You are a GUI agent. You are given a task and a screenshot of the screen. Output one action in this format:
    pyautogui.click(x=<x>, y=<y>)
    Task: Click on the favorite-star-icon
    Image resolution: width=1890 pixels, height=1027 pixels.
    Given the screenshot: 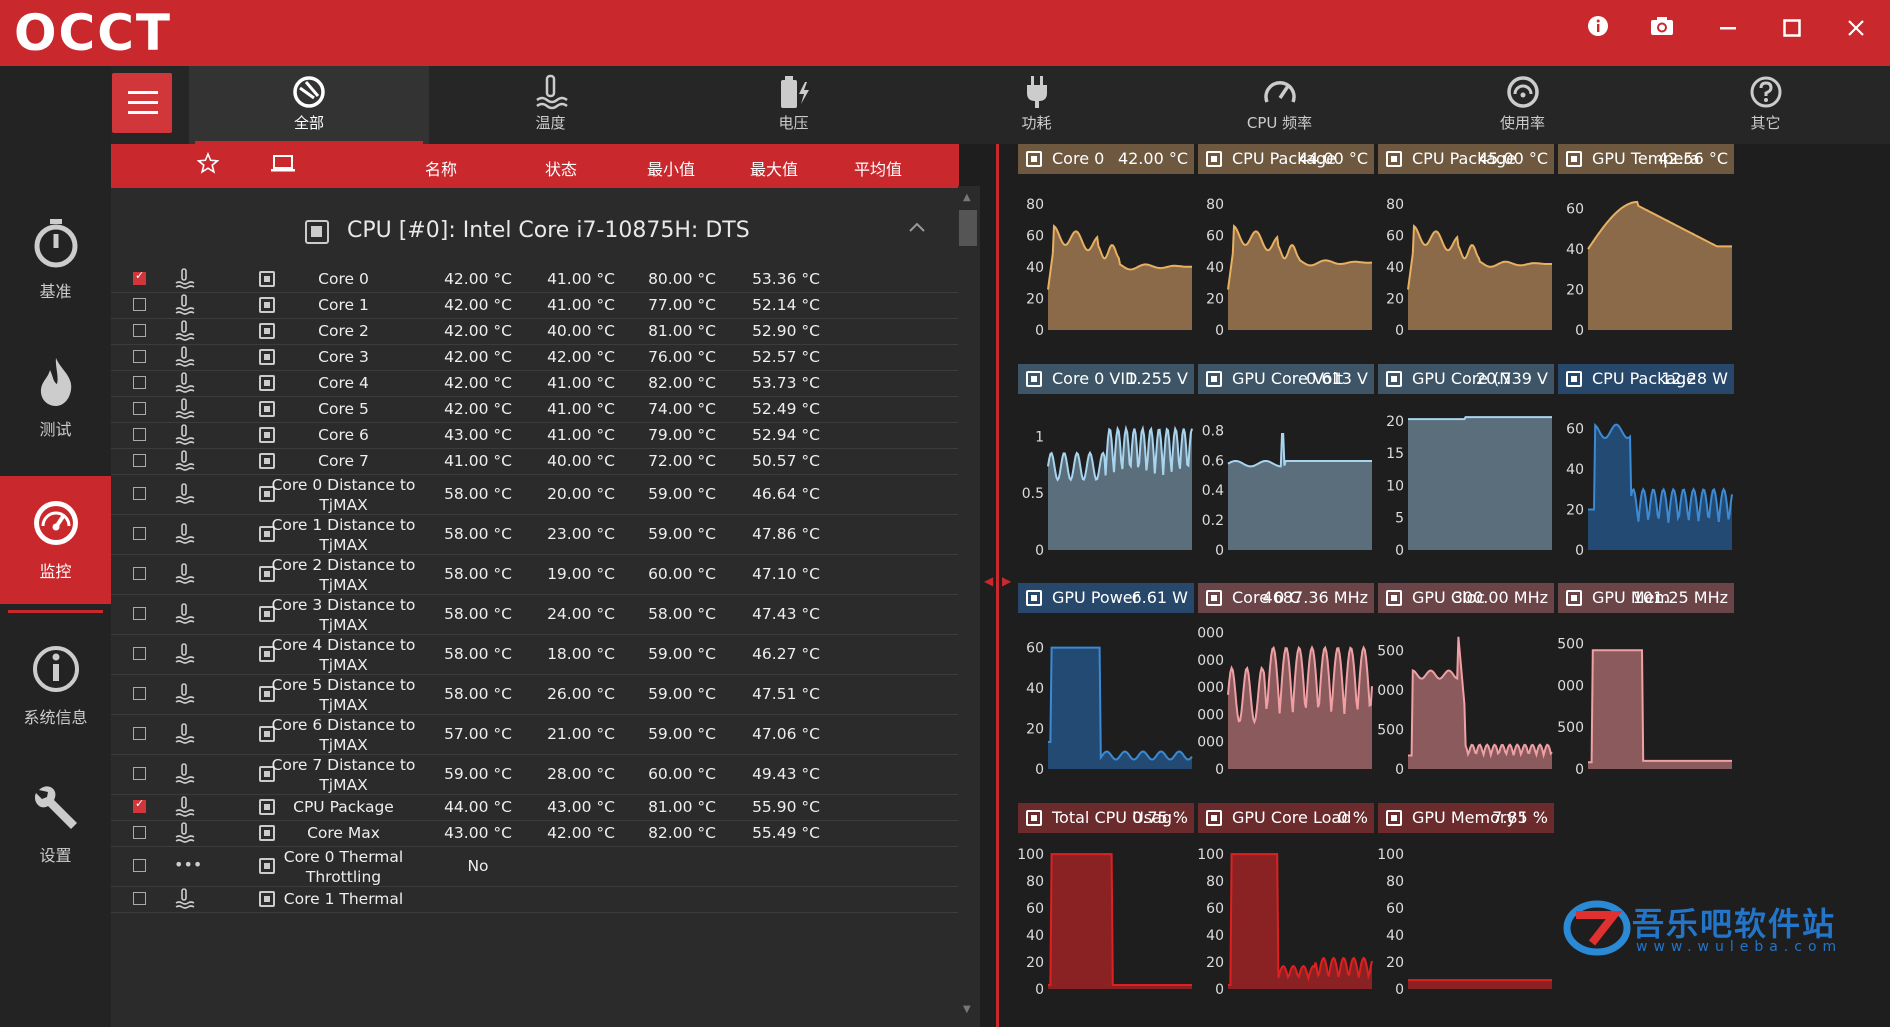 What is the action you would take?
    pyautogui.click(x=208, y=164)
    